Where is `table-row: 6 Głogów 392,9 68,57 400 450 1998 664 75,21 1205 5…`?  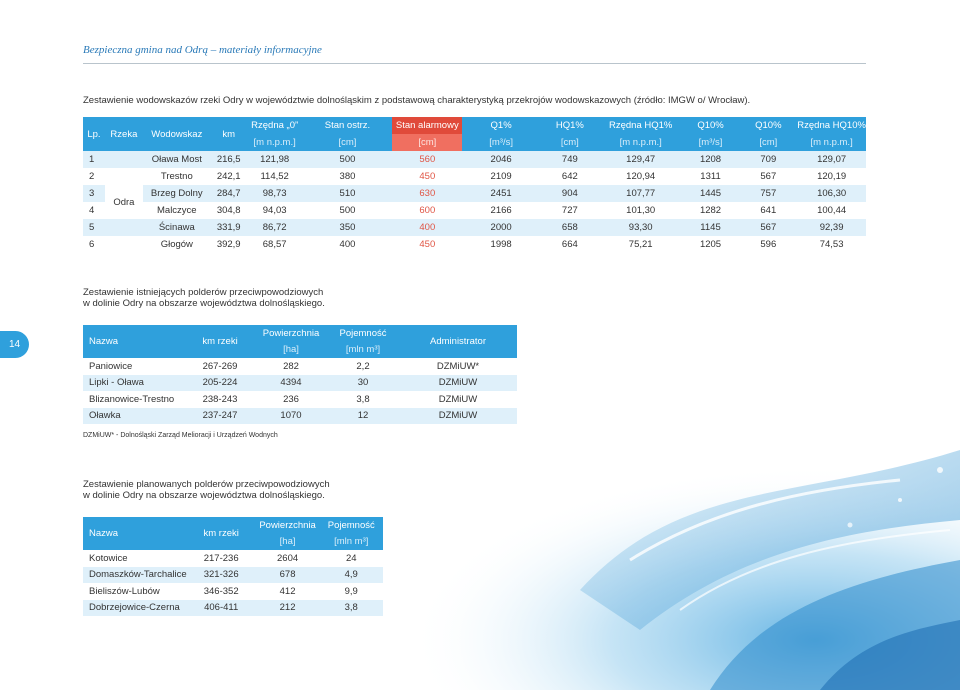 table-row: 6 Głogów 392,9 68,57 400 450 1998 664 75,21 1205 5… is located at coordinates (474, 244).